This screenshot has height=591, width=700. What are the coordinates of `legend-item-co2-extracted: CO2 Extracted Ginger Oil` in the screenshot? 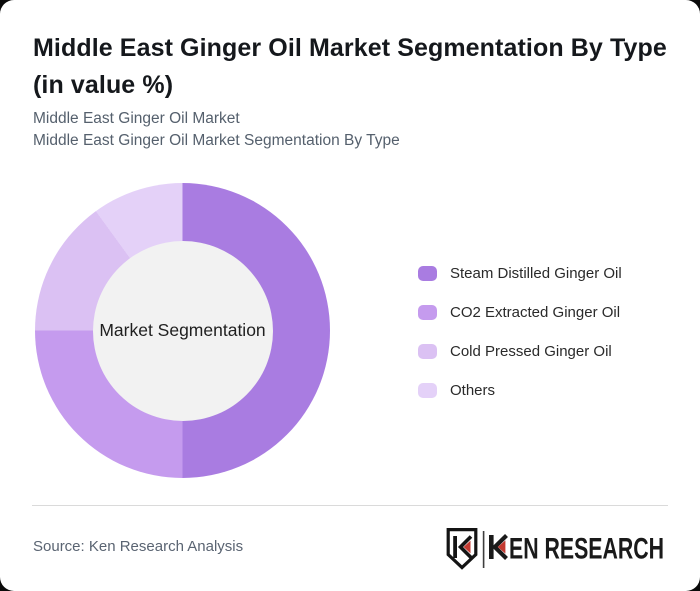 It's located at (520, 312).